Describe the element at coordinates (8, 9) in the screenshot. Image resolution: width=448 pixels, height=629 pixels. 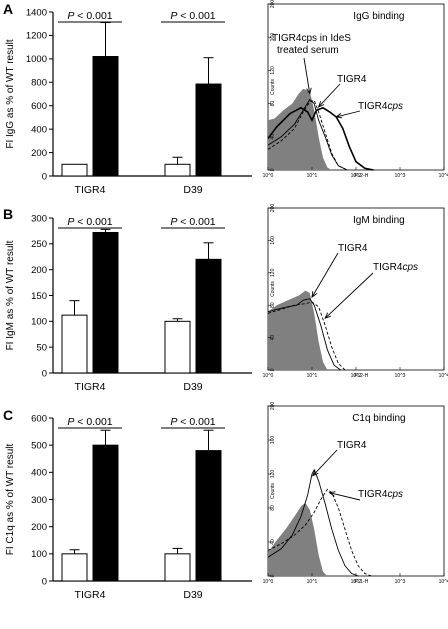
I see `panel-letter-a: A` at that location.